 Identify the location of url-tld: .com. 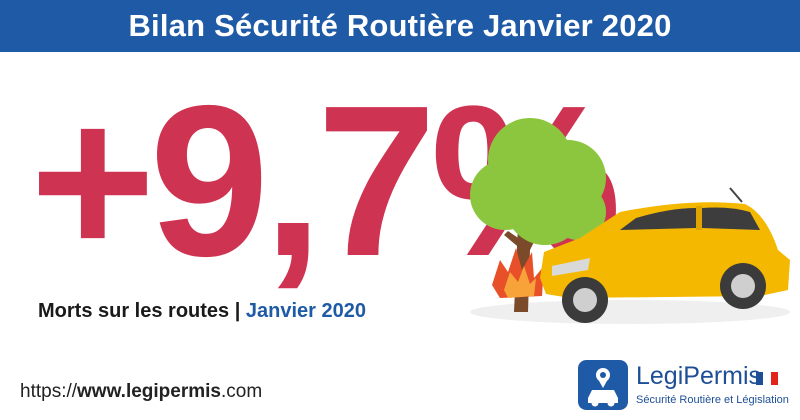
(241, 391).